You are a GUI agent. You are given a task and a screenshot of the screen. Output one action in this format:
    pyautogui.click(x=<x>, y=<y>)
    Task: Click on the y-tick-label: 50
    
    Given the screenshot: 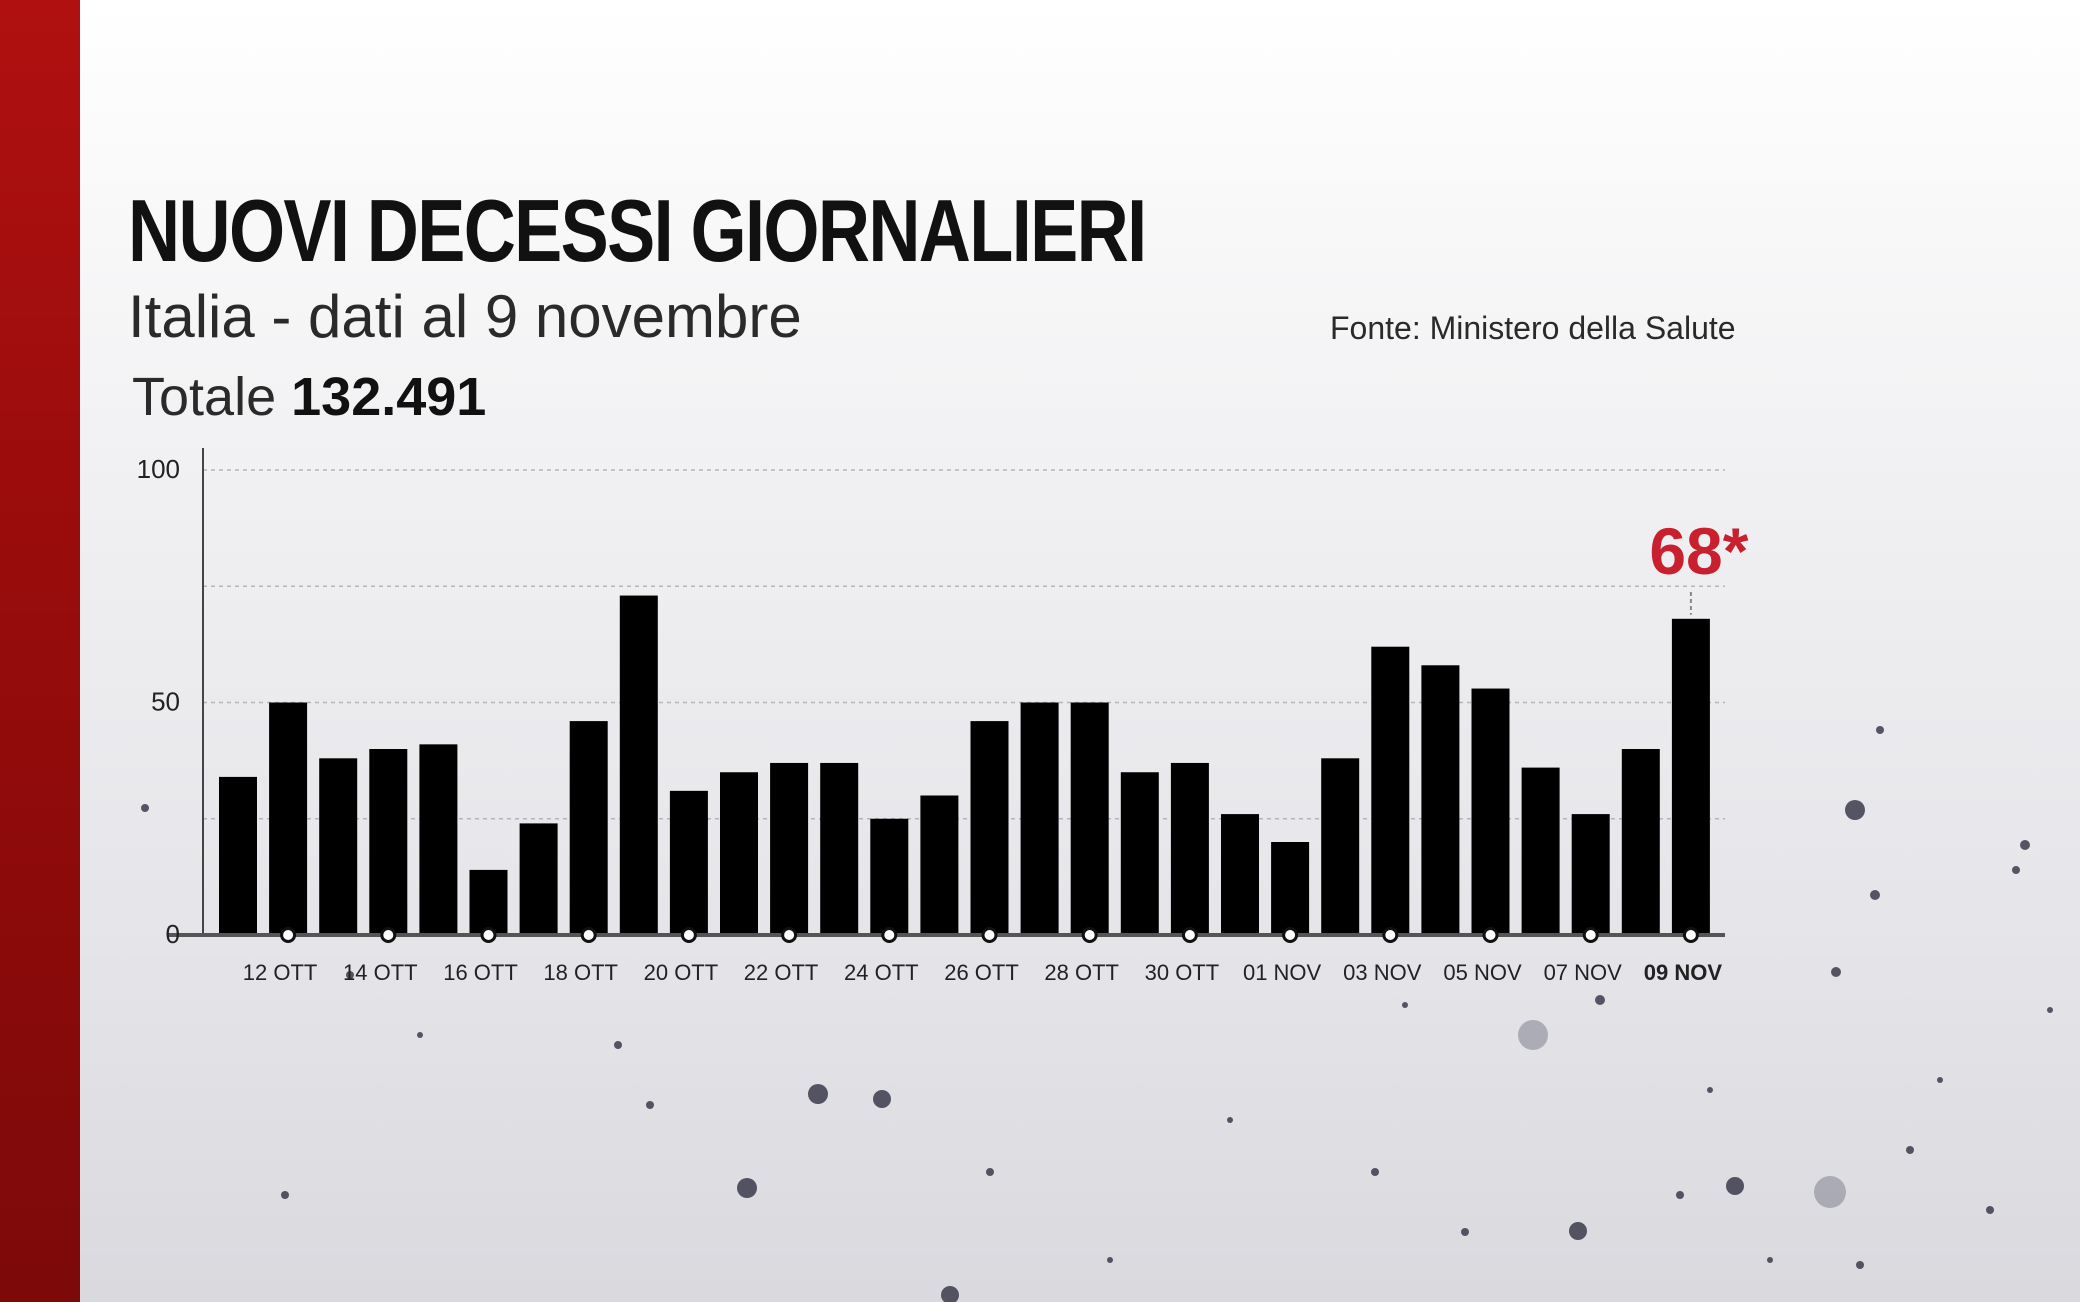 What is the action you would take?
    pyautogui.click(x=165, y=702)
    